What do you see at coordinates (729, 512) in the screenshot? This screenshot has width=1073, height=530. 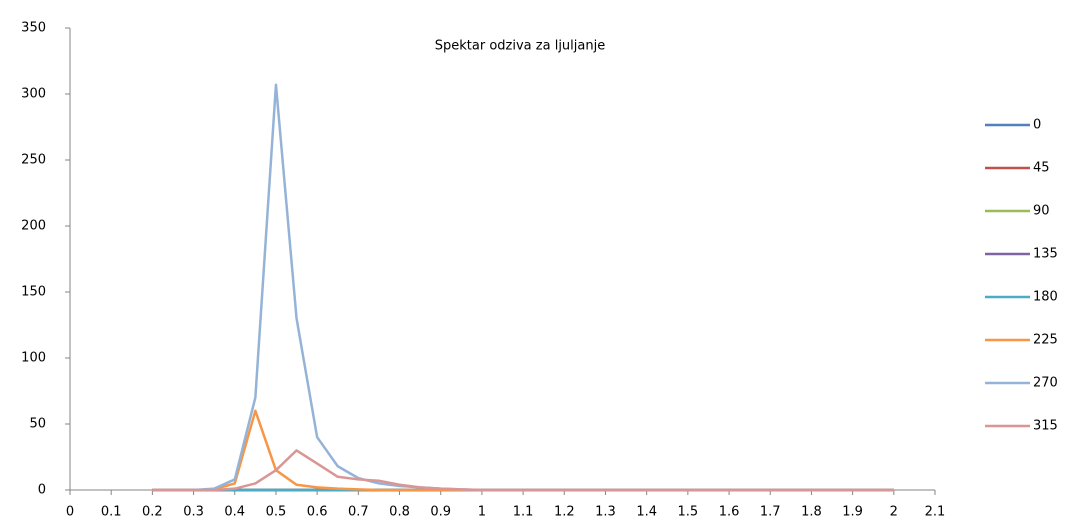 I see `x-tick-label: 1.6` at bounding box center [729, 512].